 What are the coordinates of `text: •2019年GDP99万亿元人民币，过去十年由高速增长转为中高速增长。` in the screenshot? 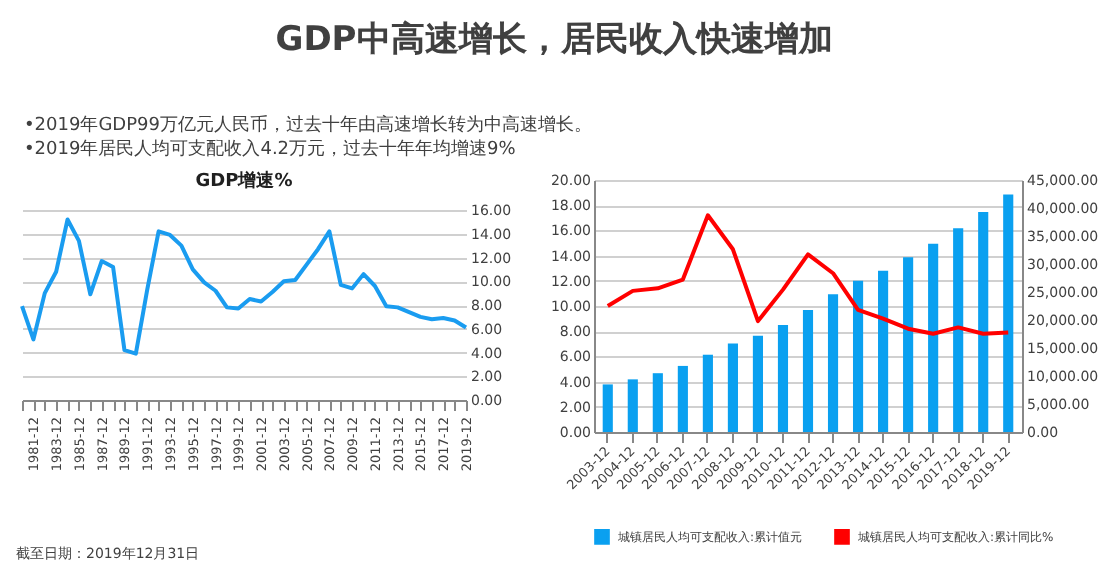 It's located at (308, 126).